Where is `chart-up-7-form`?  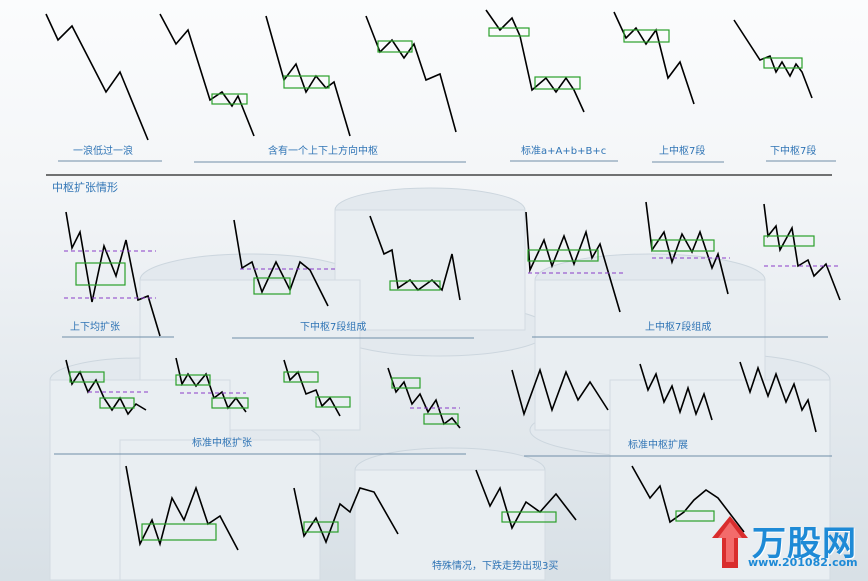
chart-up-7-form is located at coordinates (573, 262).